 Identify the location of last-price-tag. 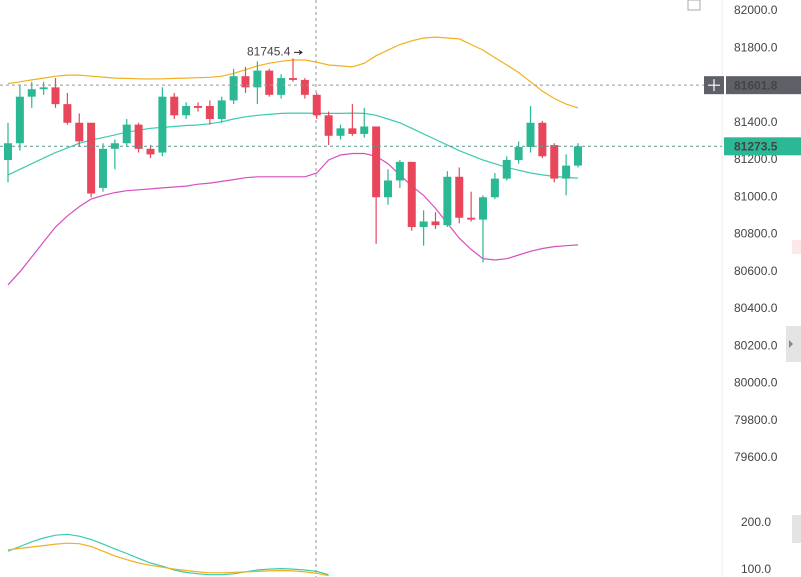
(762, 146).